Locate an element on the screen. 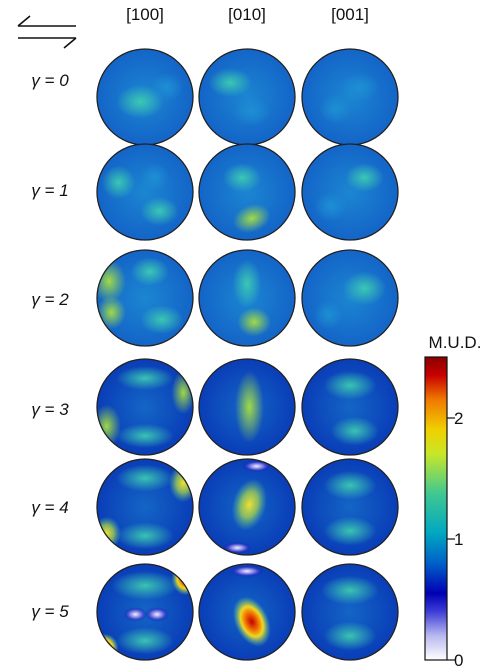  column-header-010: [010] is located at coordinates (247, 14).